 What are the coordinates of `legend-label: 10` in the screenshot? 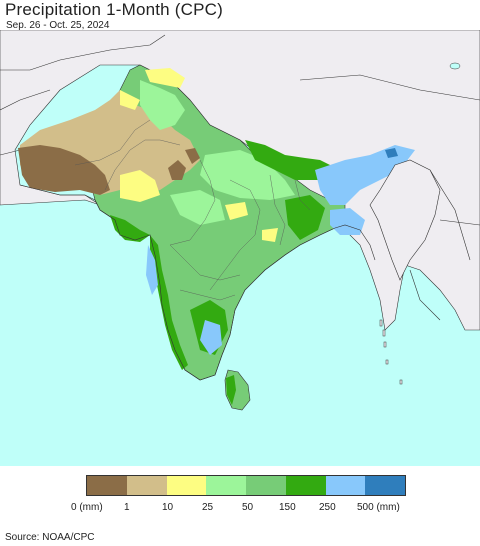 It's located at (168, 507).